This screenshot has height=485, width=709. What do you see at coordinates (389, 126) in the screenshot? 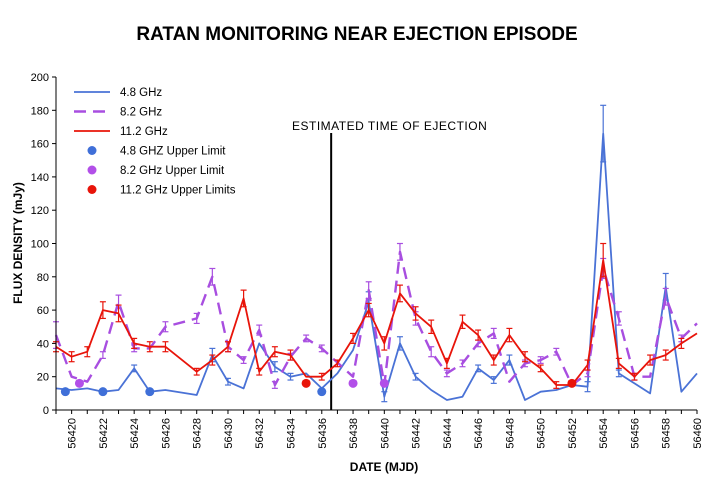
I see `ejection-annotation: ESTIMATED TIME OF EJECTION` at bounding box center [389, 126].